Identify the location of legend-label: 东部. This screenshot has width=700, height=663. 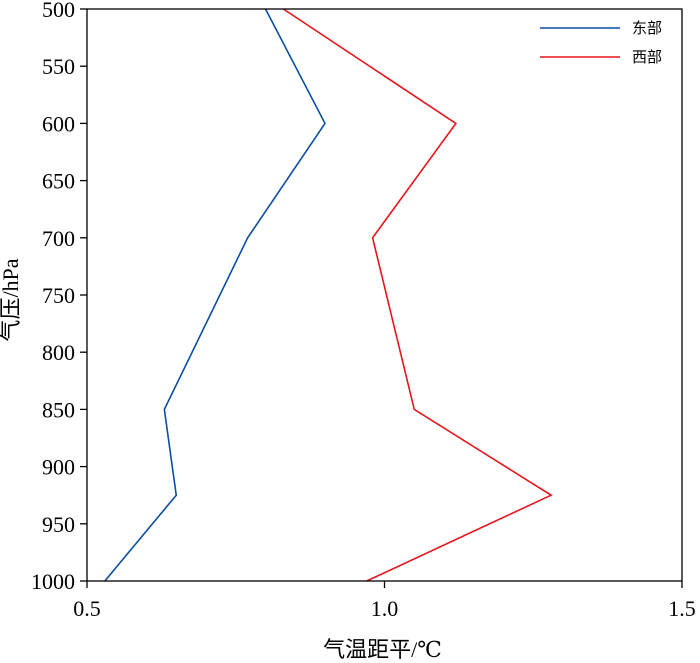
(647, 28).